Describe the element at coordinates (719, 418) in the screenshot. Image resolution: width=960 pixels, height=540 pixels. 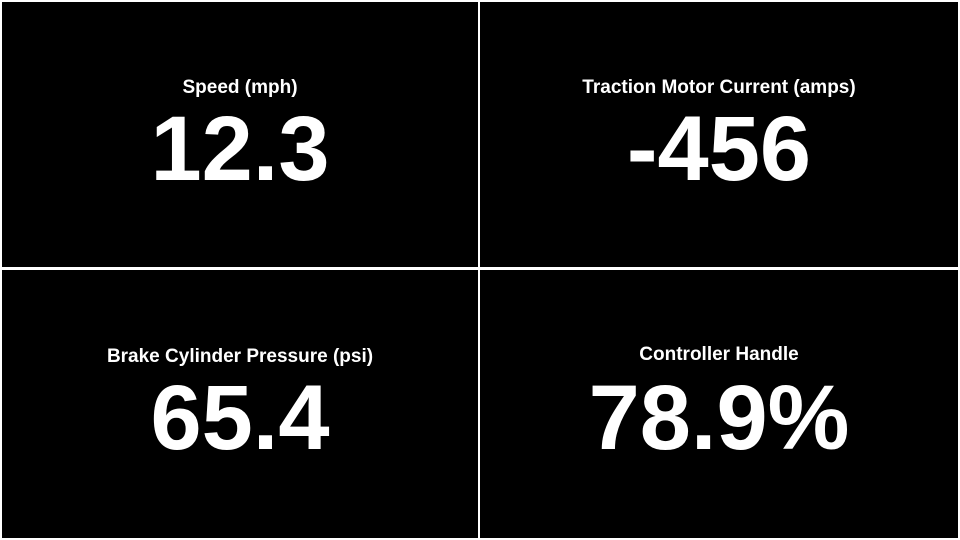
I see `controller-handle-value: 78.9%` at that location.